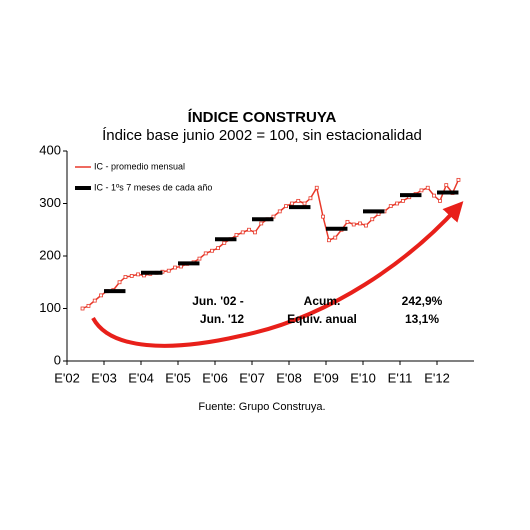 The height and width of the screenshot is (530, 530). I want to click on x-tick-label: E'02, so click(67, 377).